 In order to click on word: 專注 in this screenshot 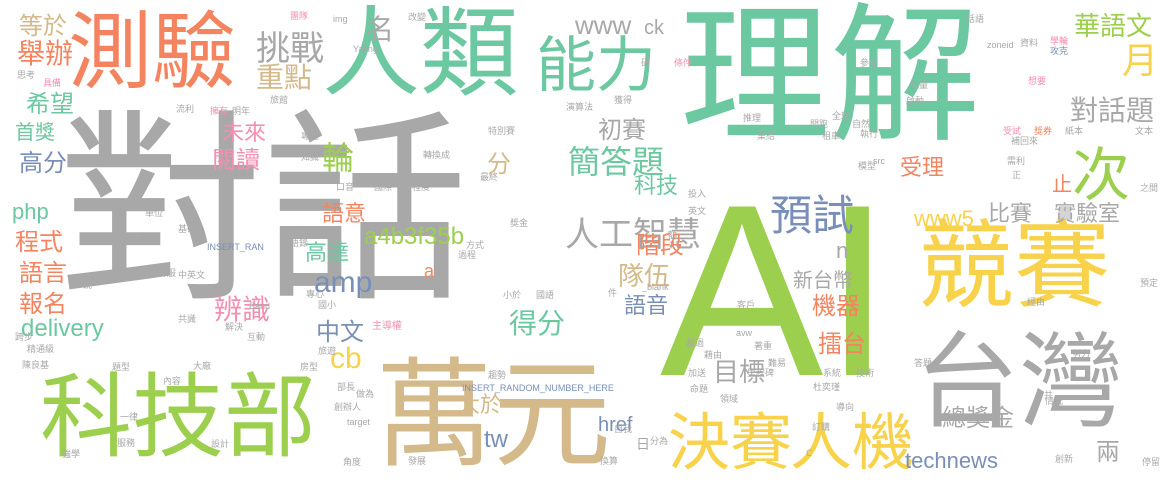, I will do `click(310, 137)`.